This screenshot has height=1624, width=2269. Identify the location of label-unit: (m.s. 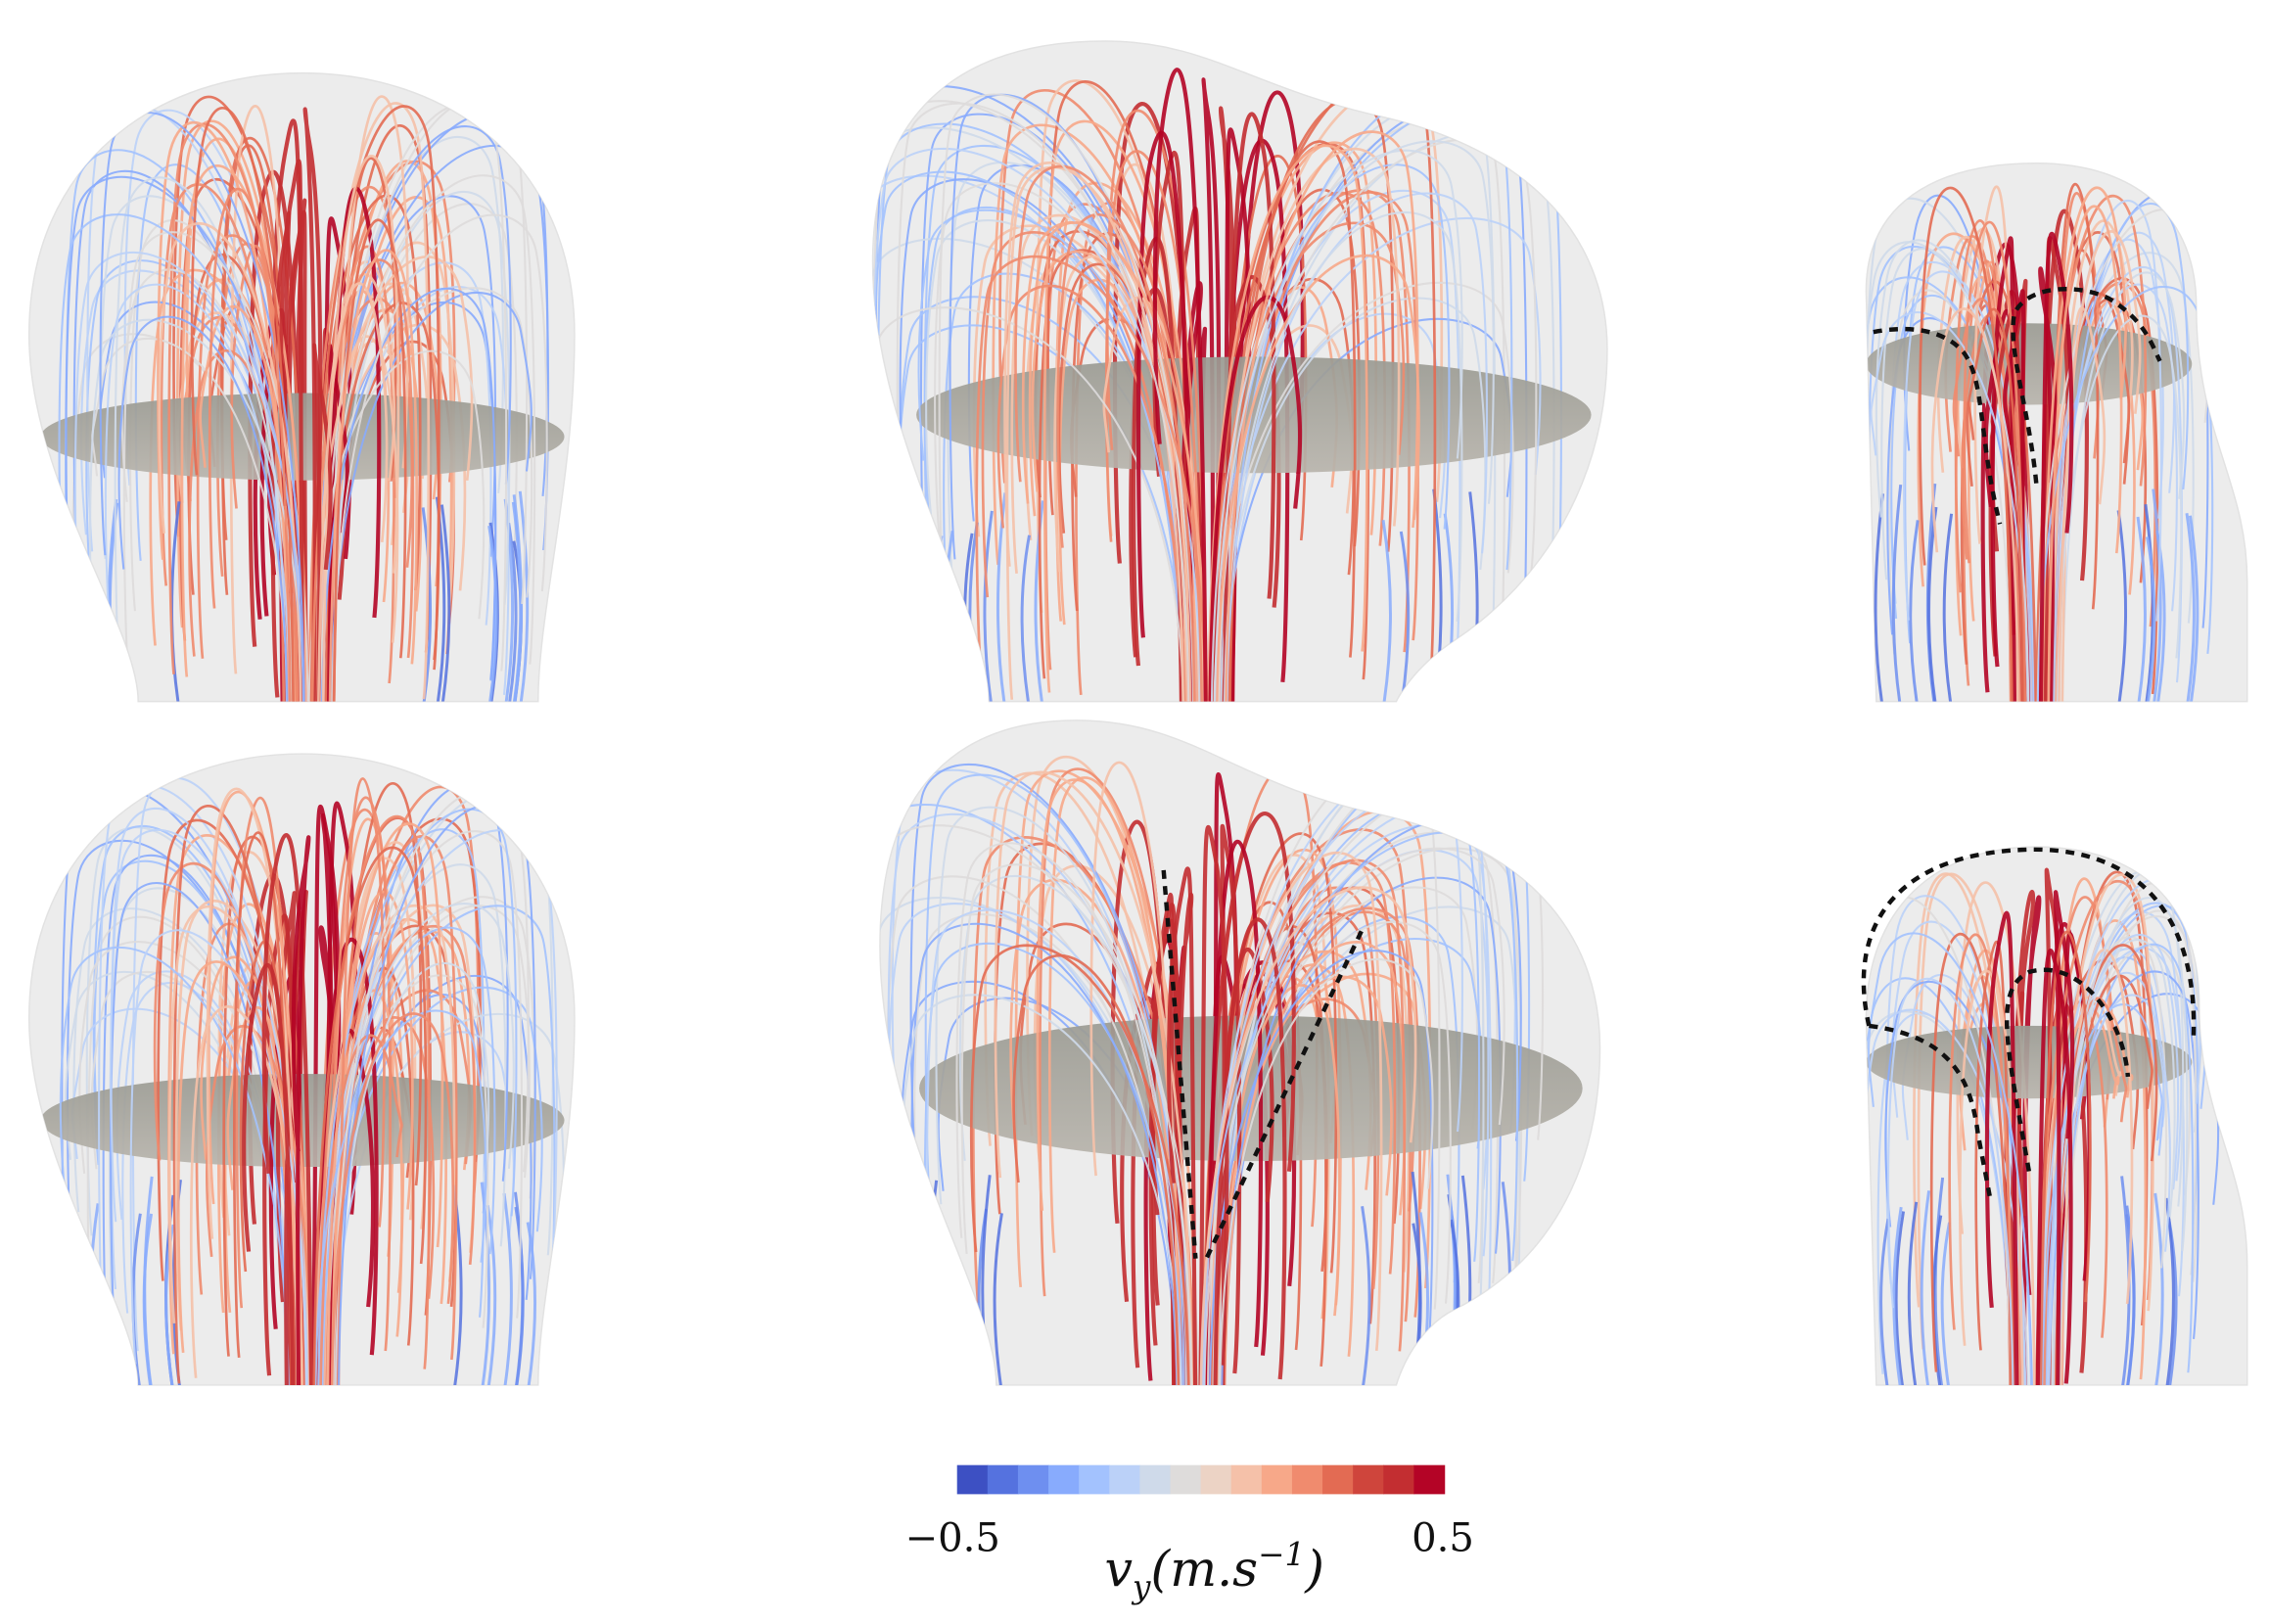
(1204, 1569).